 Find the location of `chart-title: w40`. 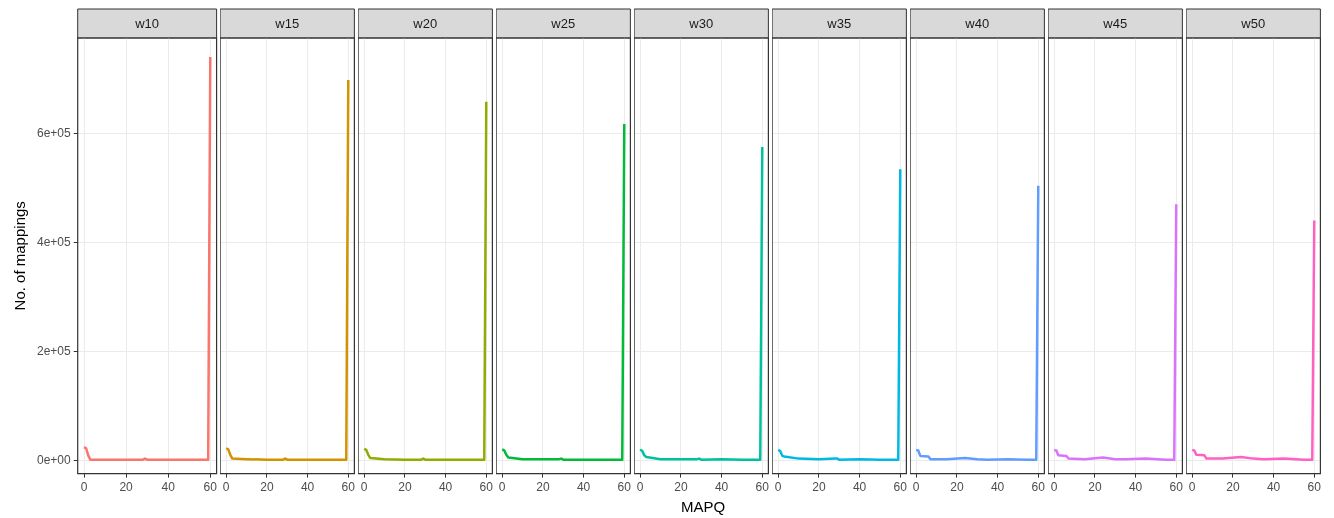

chart-title: w40 is located at coordinates (977, 23).